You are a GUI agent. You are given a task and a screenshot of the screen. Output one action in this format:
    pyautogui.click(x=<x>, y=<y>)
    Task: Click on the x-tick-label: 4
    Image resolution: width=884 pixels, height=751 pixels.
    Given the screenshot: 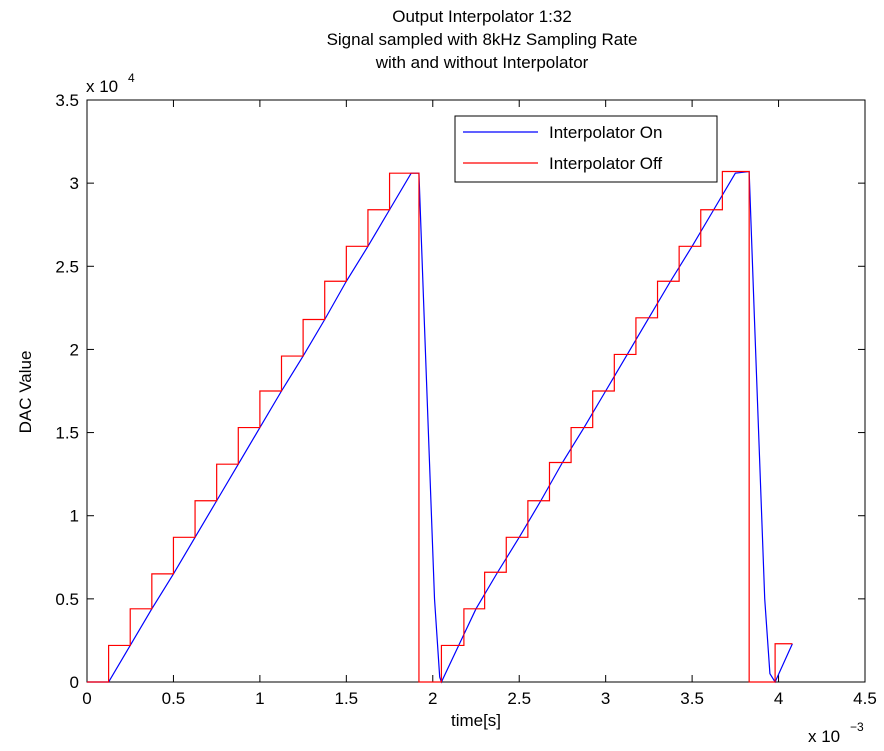 What is the action you would take?
    pyautogui.click(x=778, y=698)
    